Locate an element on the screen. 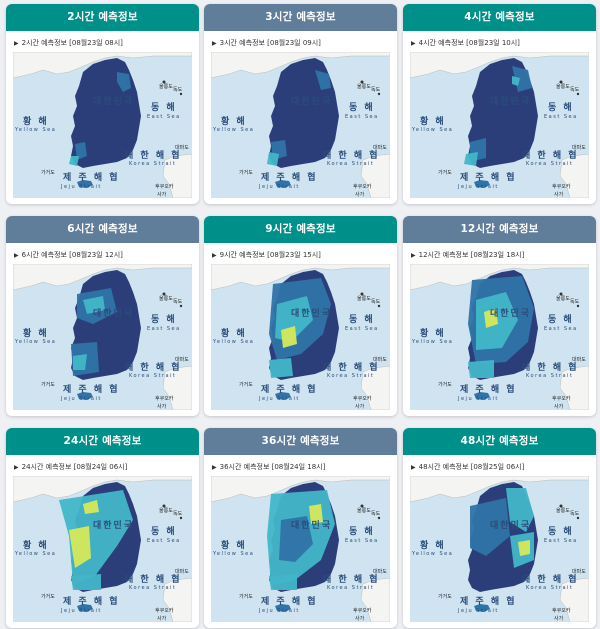  forecast-card-title: 48시간 예측정보 is located at coordinates (499, 441).